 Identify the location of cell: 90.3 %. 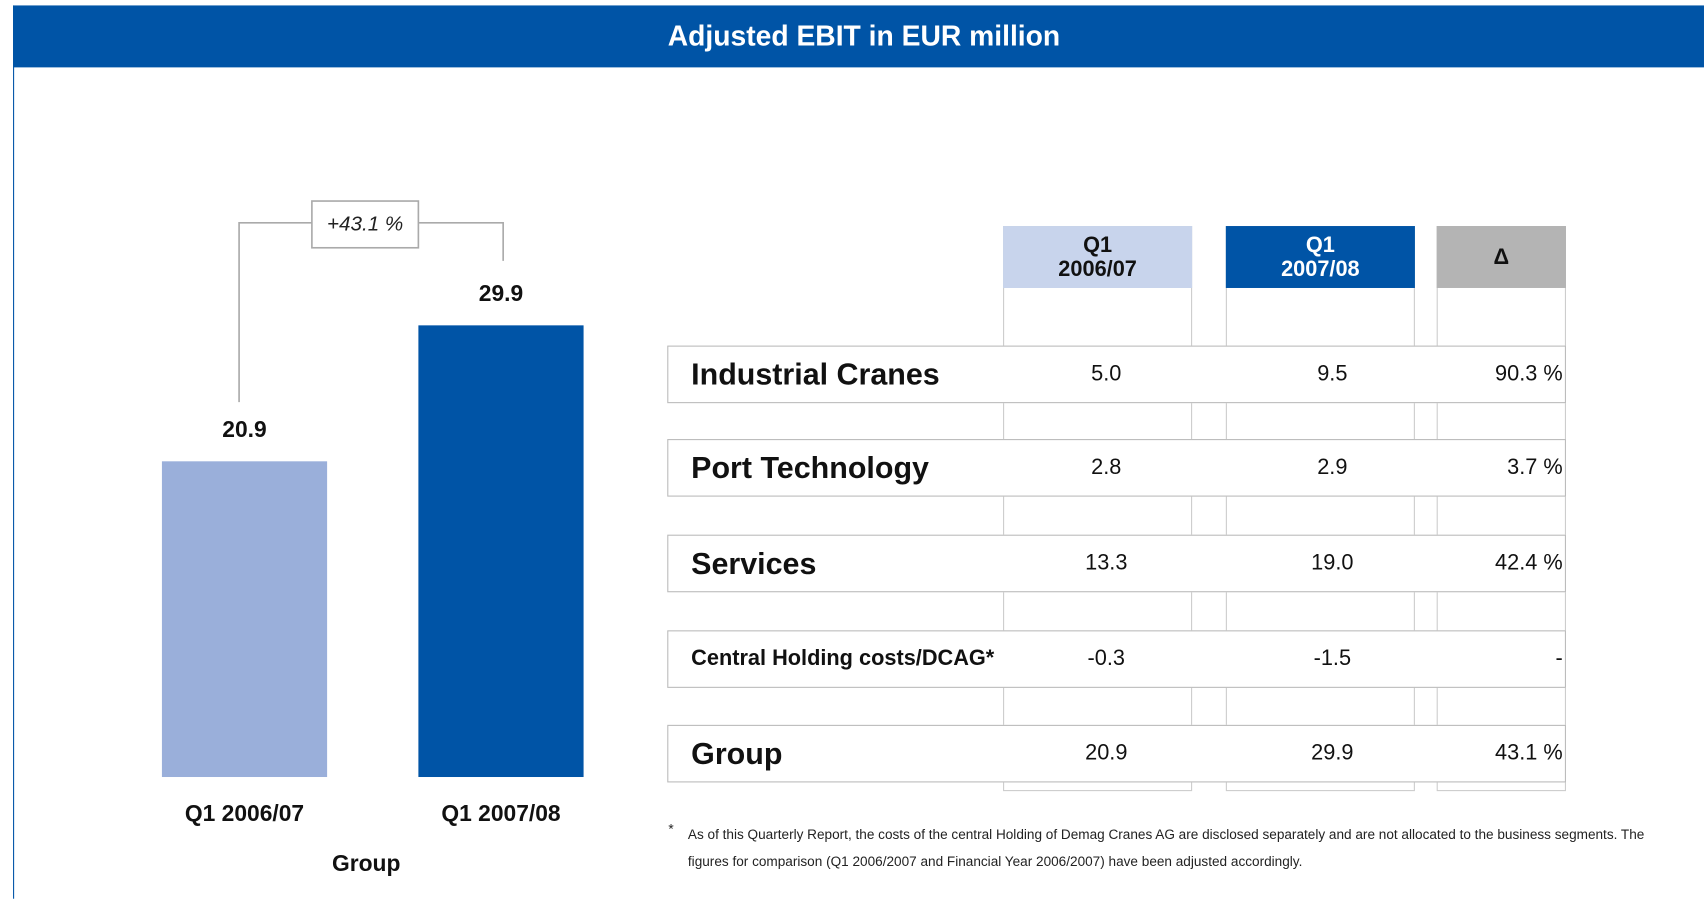
(1529, 373).